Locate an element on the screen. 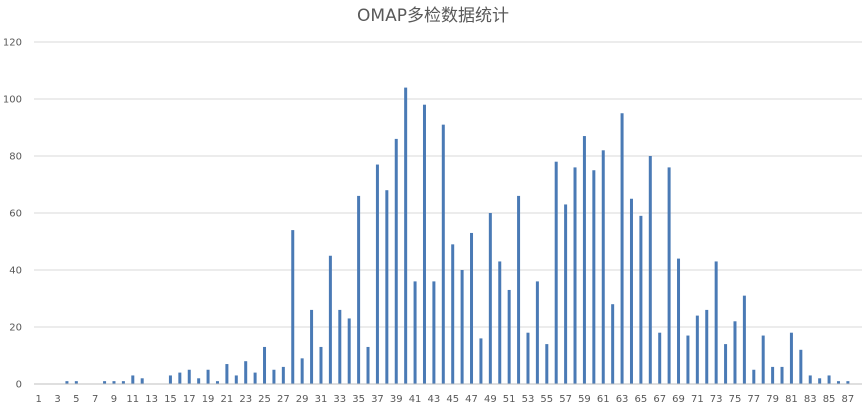 Image resolution: width=866 pixels, height=413 pixels. y-tick-label: 60 is located at coordinates (15, 214).